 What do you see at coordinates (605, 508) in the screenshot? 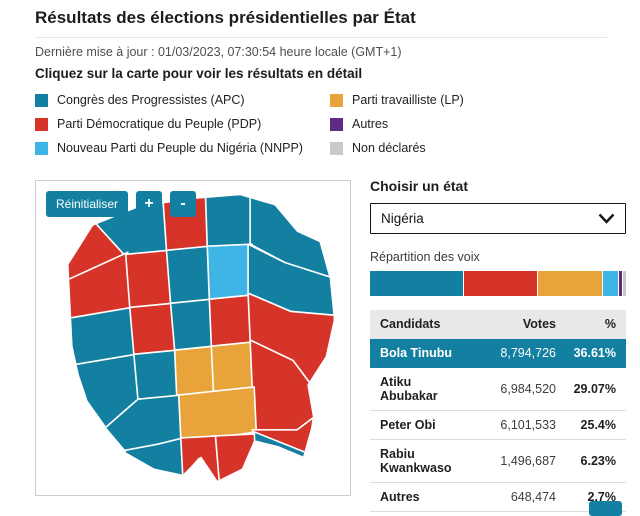
I see `panel-corner-button` at bounding box center [605, 508].